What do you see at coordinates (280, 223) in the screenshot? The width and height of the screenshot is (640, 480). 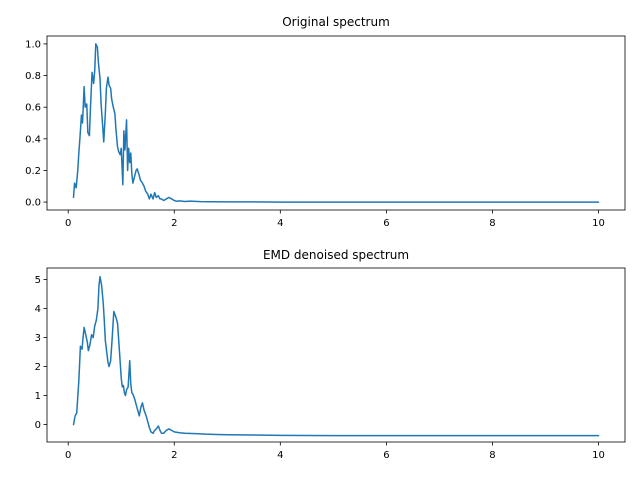 I see `original-spectrum-x-tick-label: 4` at bounding box center [280, 223].